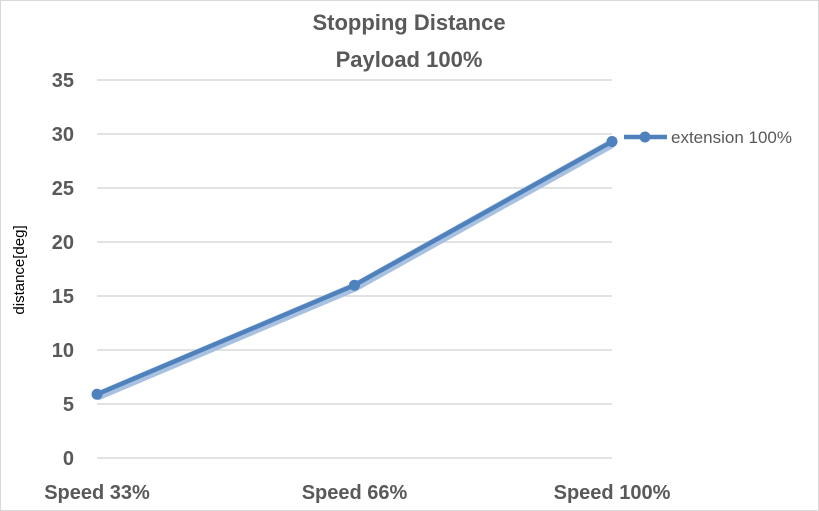 Image resolution: width=819 pixels, height=511 pixels. What do you see at coordinates (63, 351) in the screenshot?
I see `y-tick-label: 10` at bounding box center [63, 351].